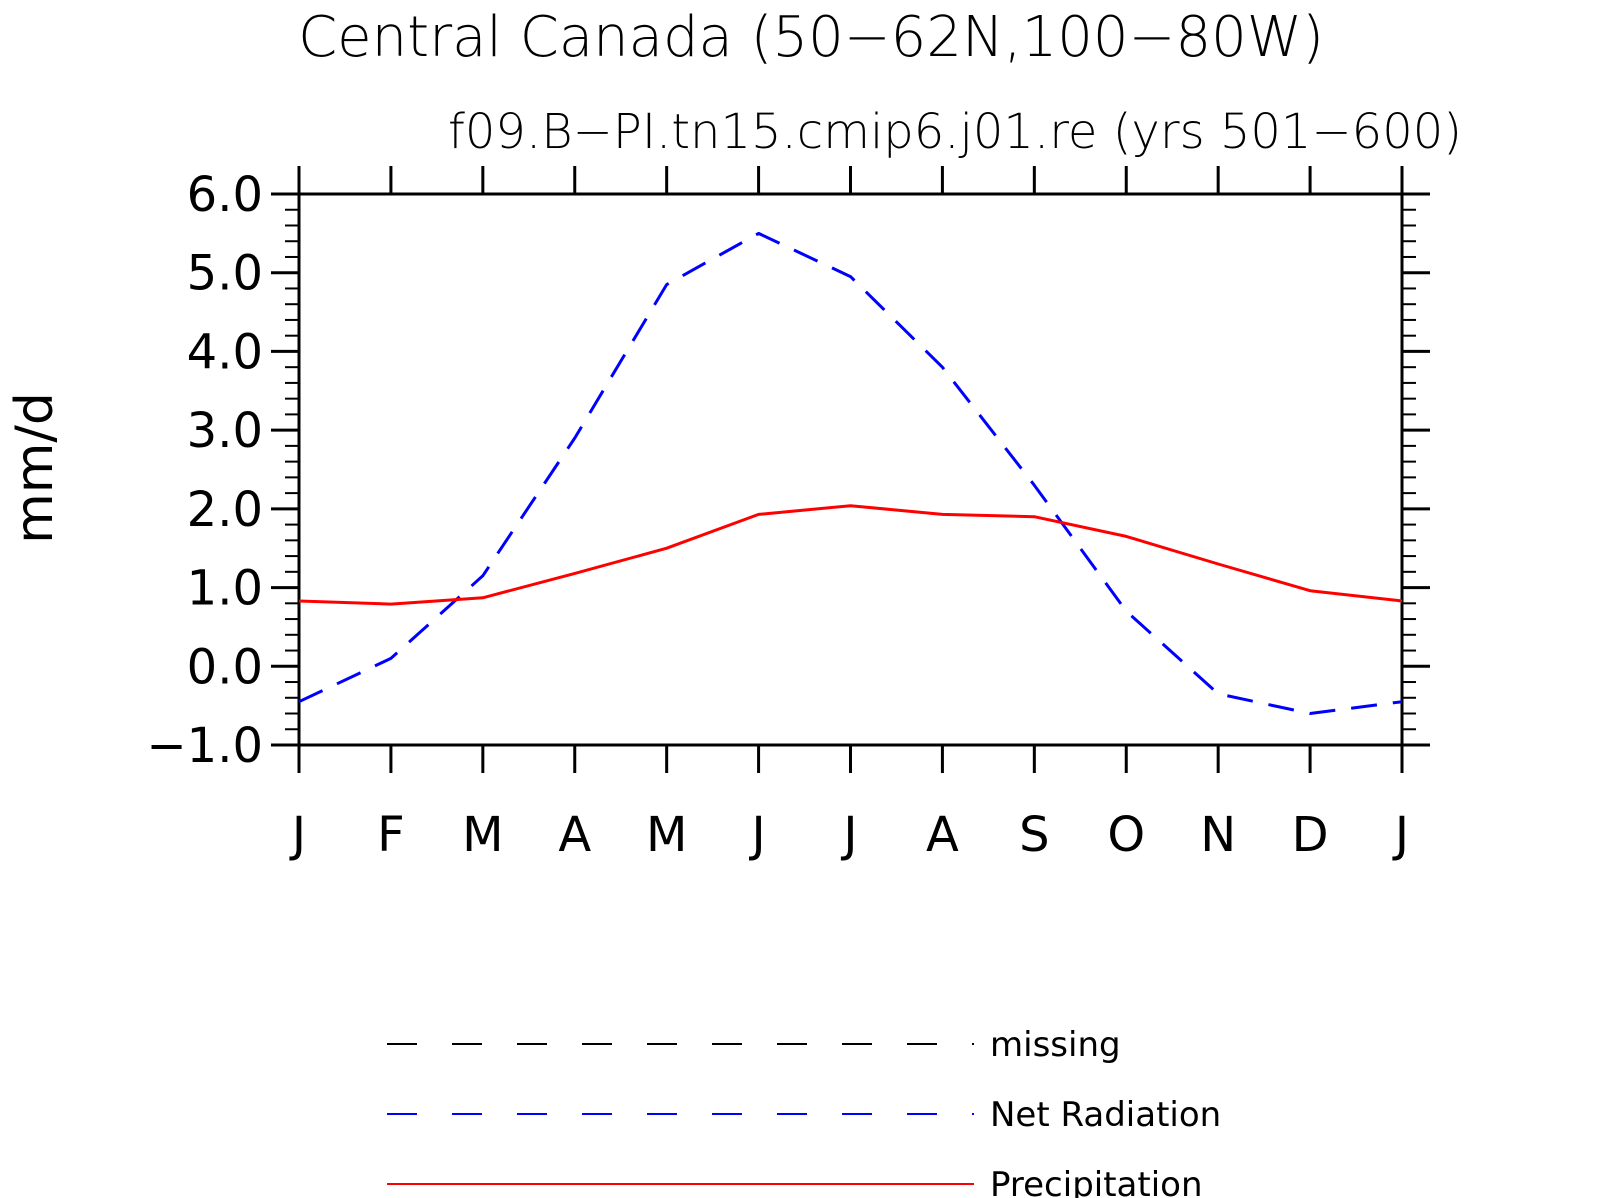 The image size is (1622, 1198). What do you see at coordinates (850, 555) in the screenshot?
I see `series-line-precipitation` at bounding box center [850, 555].